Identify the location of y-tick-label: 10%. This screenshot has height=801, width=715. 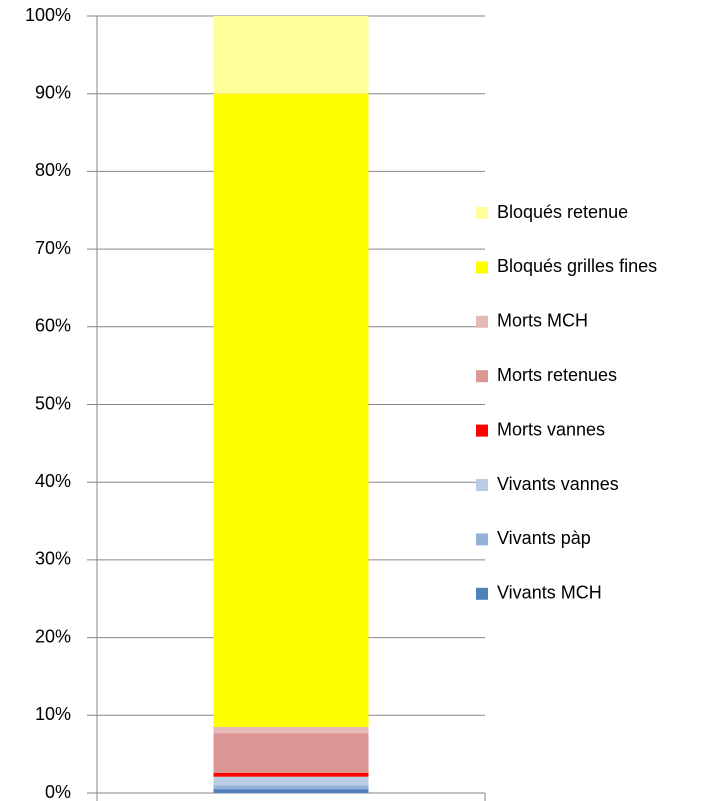
(53, 714).